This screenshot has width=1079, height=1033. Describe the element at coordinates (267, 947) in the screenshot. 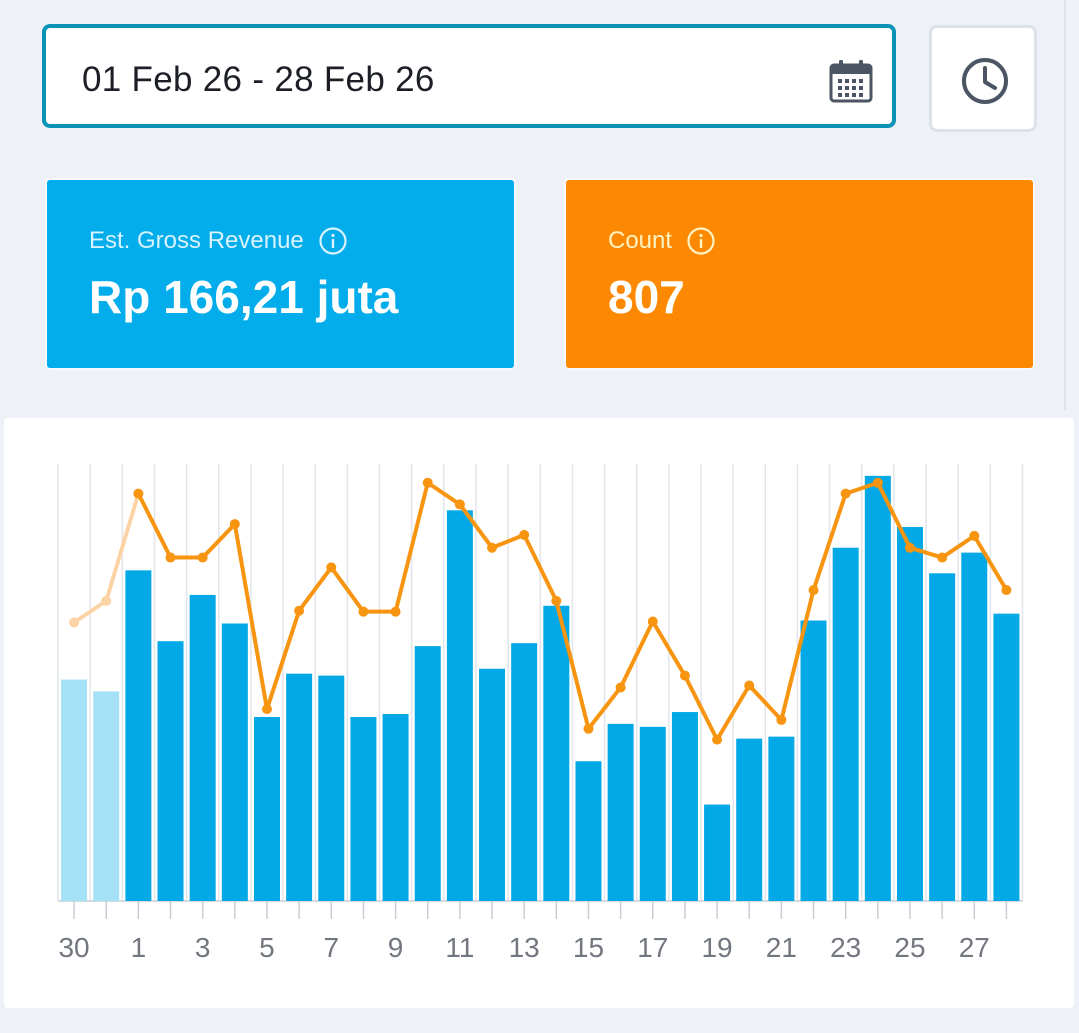

I see `x-tick-label: 5` at that location.